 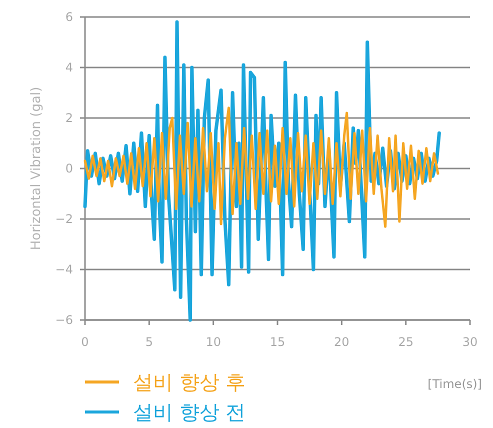 What do you see at coordinates (213, 342) in the screenshot?
I see `x-tick-label: 10` at bounding box center [213, 342].